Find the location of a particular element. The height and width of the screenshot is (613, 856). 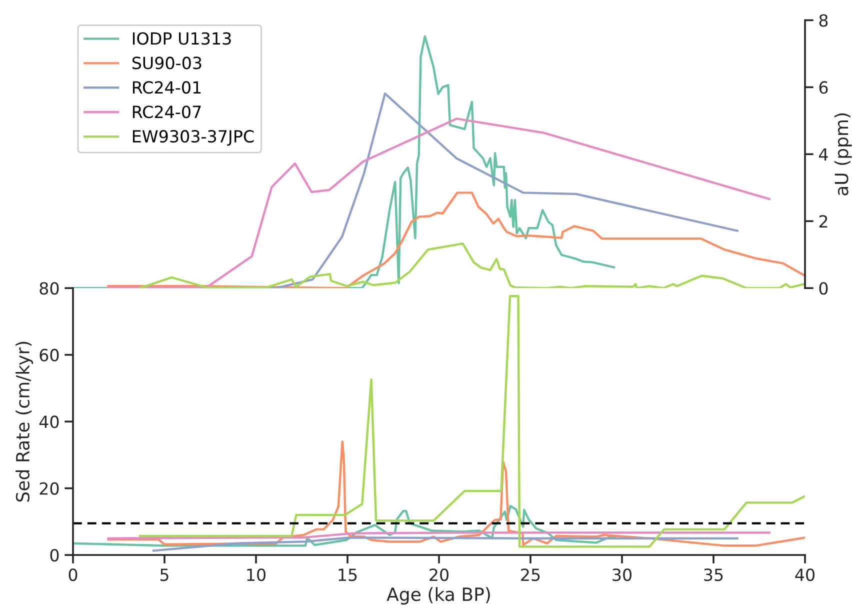

x-axis-title: Age (ka BP) is located at coordinates (438, 596).